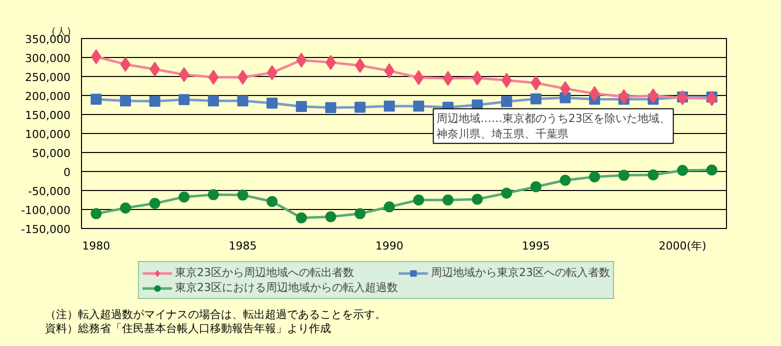 The image size is (781, 346). I want to click on y-tick-label: -150,000, so click(46, 229).